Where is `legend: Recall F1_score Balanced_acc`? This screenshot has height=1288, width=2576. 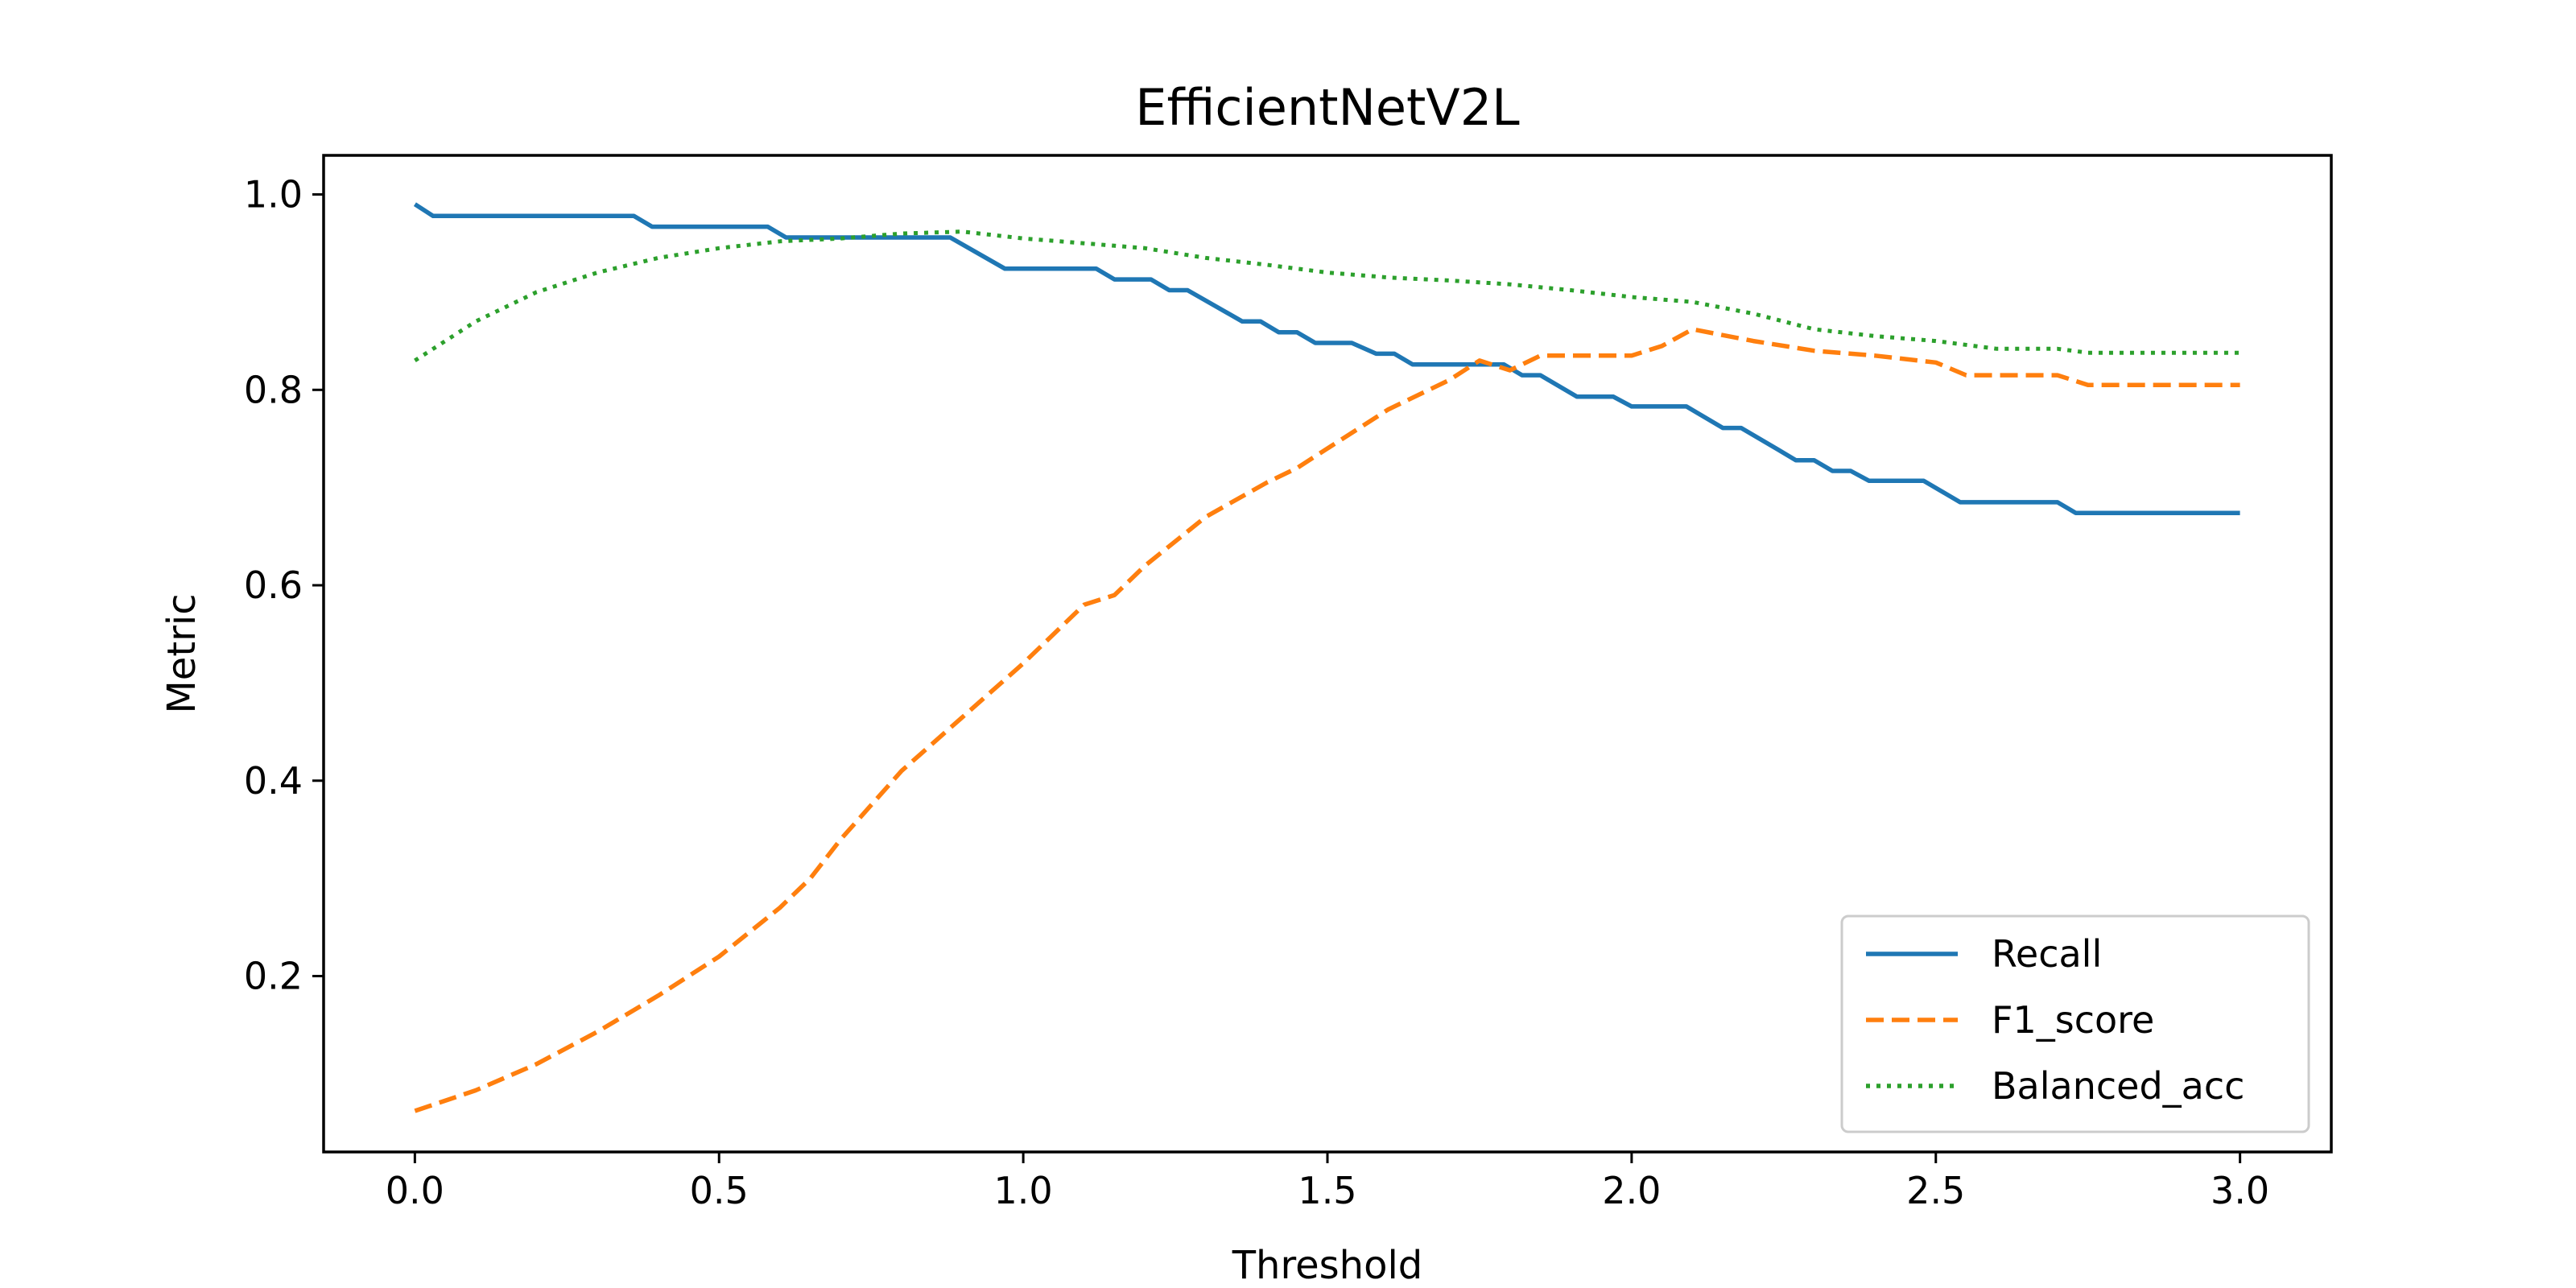
legend: Recall F1_score Balanced_acc is located at coordinates (2075, 1023).